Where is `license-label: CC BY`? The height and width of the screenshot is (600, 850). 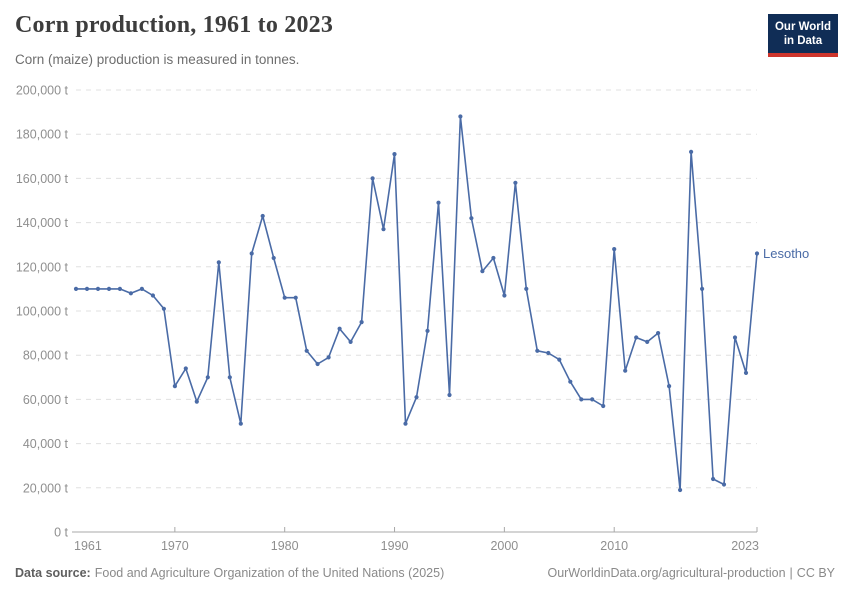
license-label: CC BY is located at coordinates (815, 573).